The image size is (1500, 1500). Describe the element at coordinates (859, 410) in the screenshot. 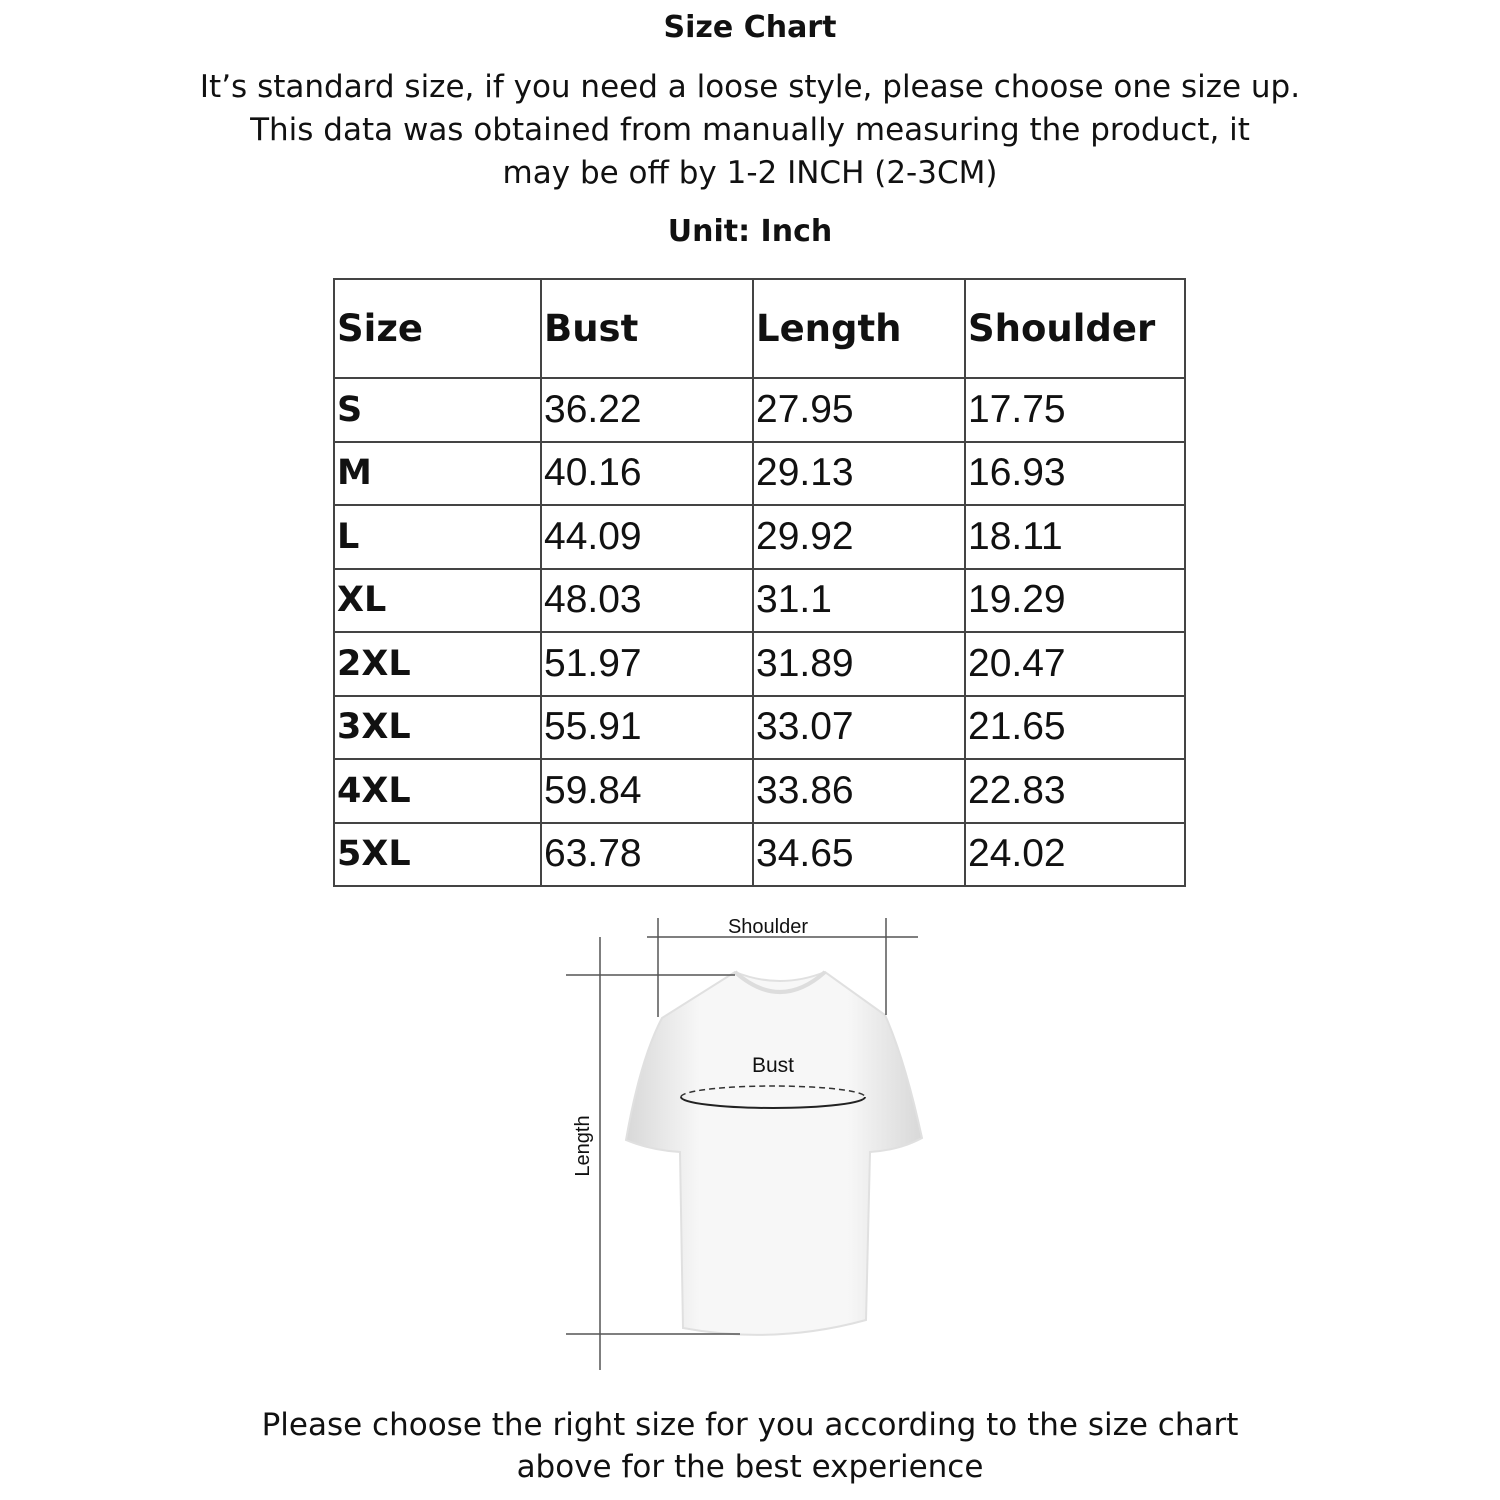

I see `cell-length: 27.95` at that location.